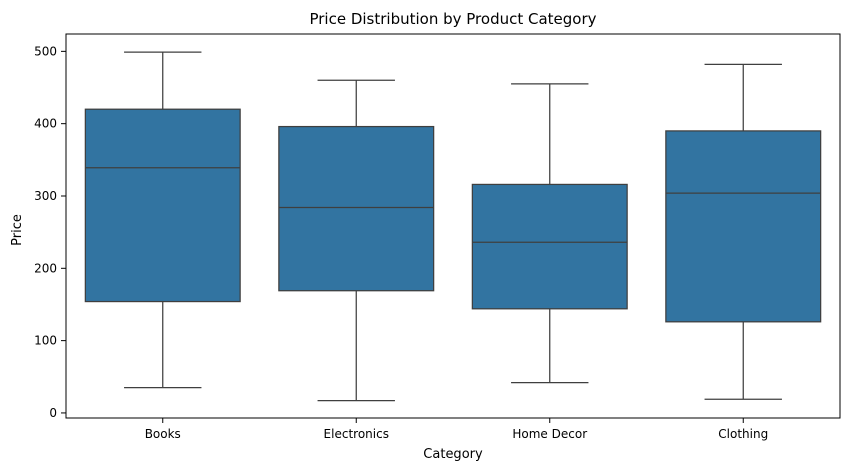 The image size is (850, 470). Describe the element at coordinates (163, 434) in the screenshot. I see `x-tick-label: Books` at that location.